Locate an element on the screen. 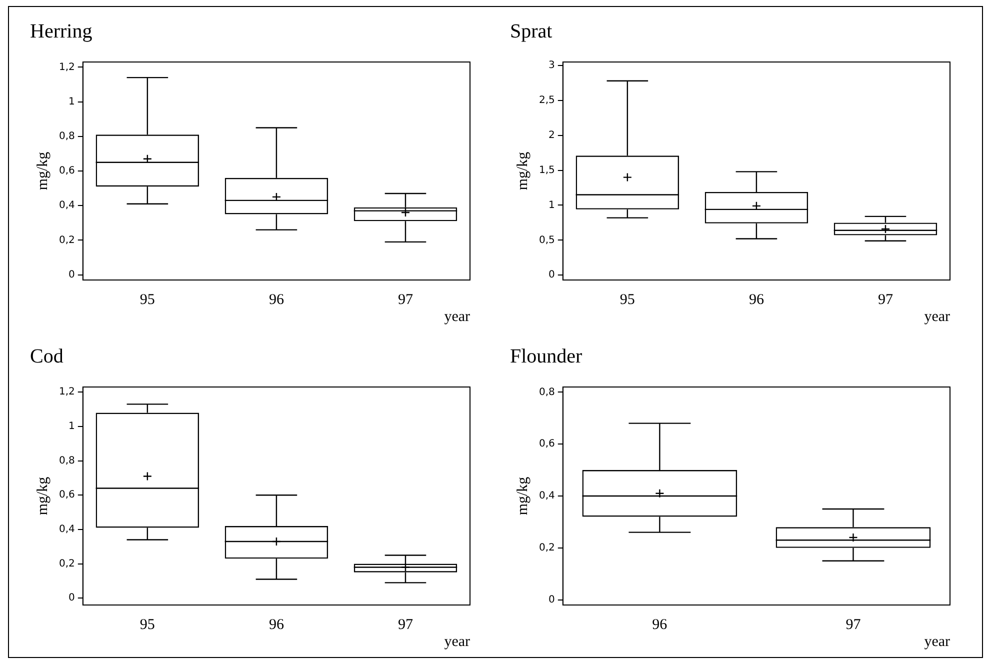 This screenshot has width=993, height=666. chart-title: Flounder is located at coordinates (546, 356).